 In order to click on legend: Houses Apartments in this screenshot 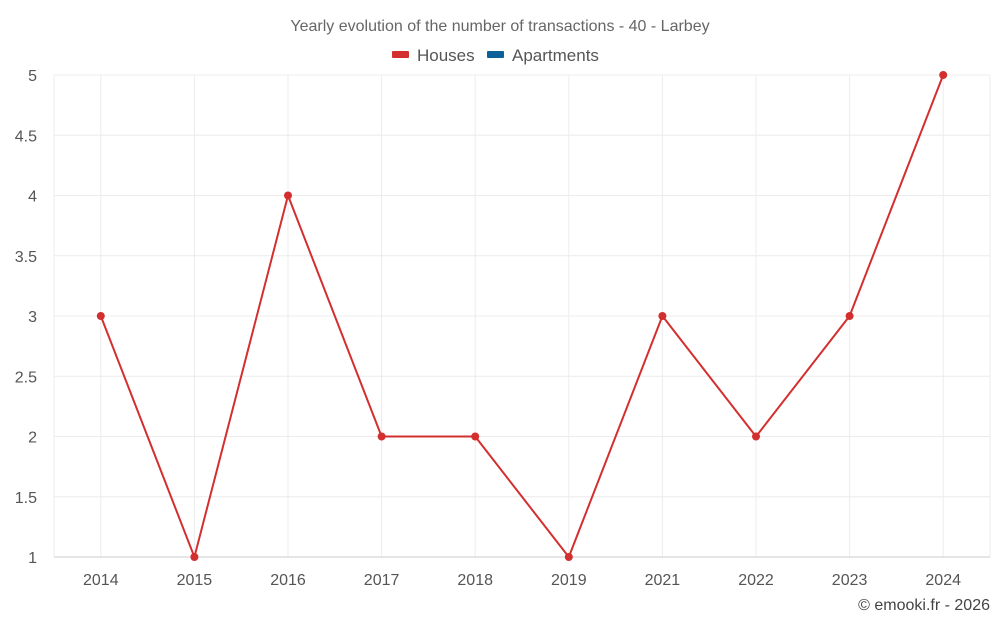, I will do `click(495, 55)`.